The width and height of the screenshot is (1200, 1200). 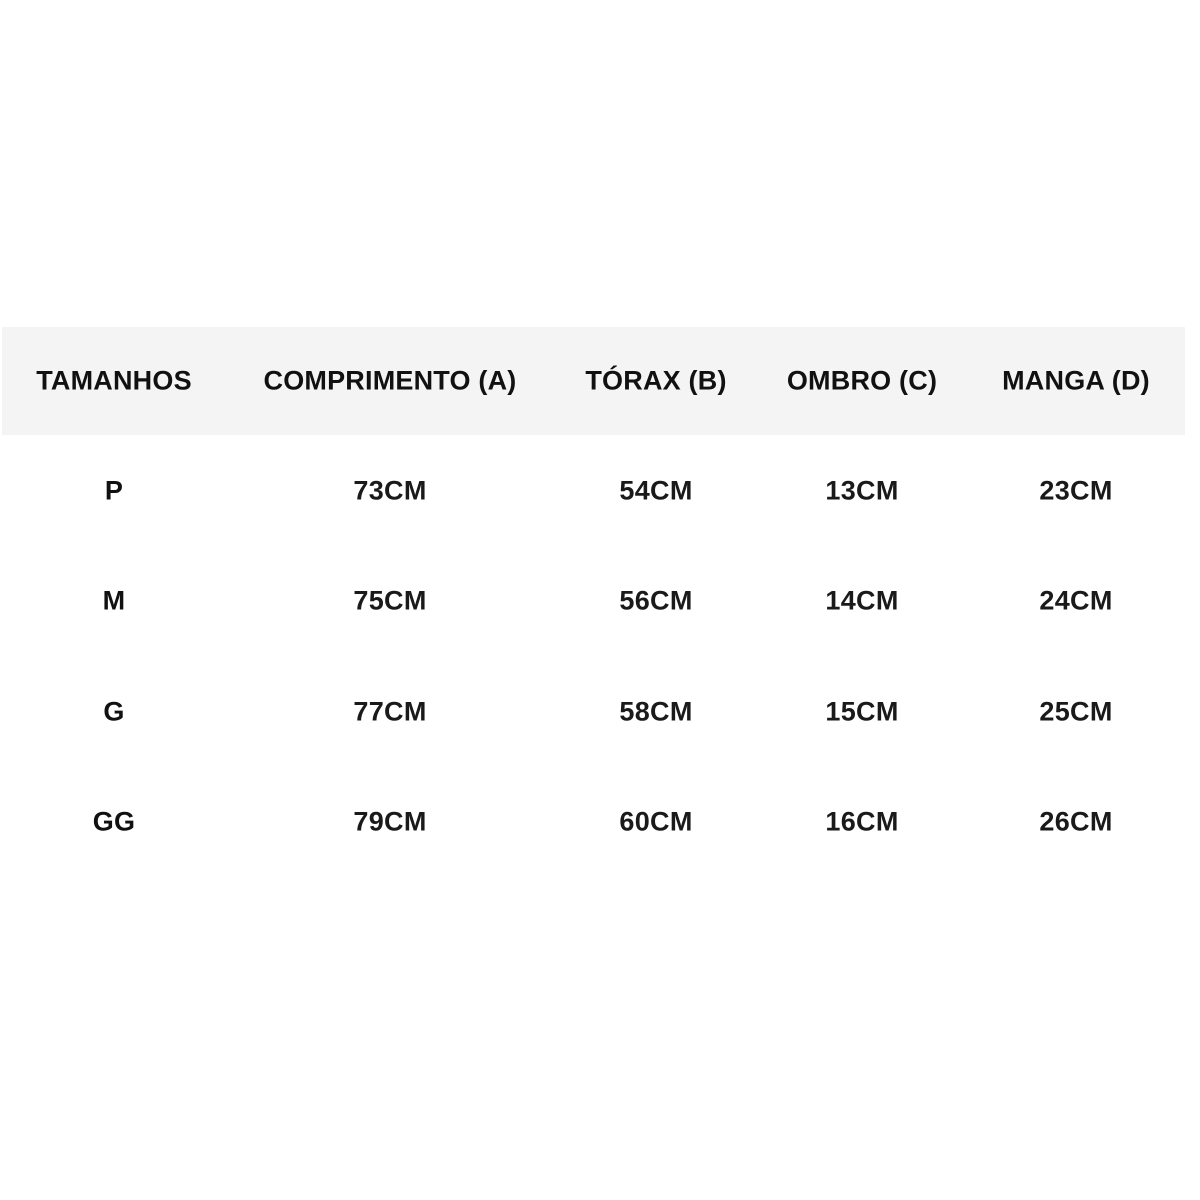 What do you see at coordinates (656, 490) in the screenshot?
I see `measurement-cell: 54CM` at bounding box center [656, 490].